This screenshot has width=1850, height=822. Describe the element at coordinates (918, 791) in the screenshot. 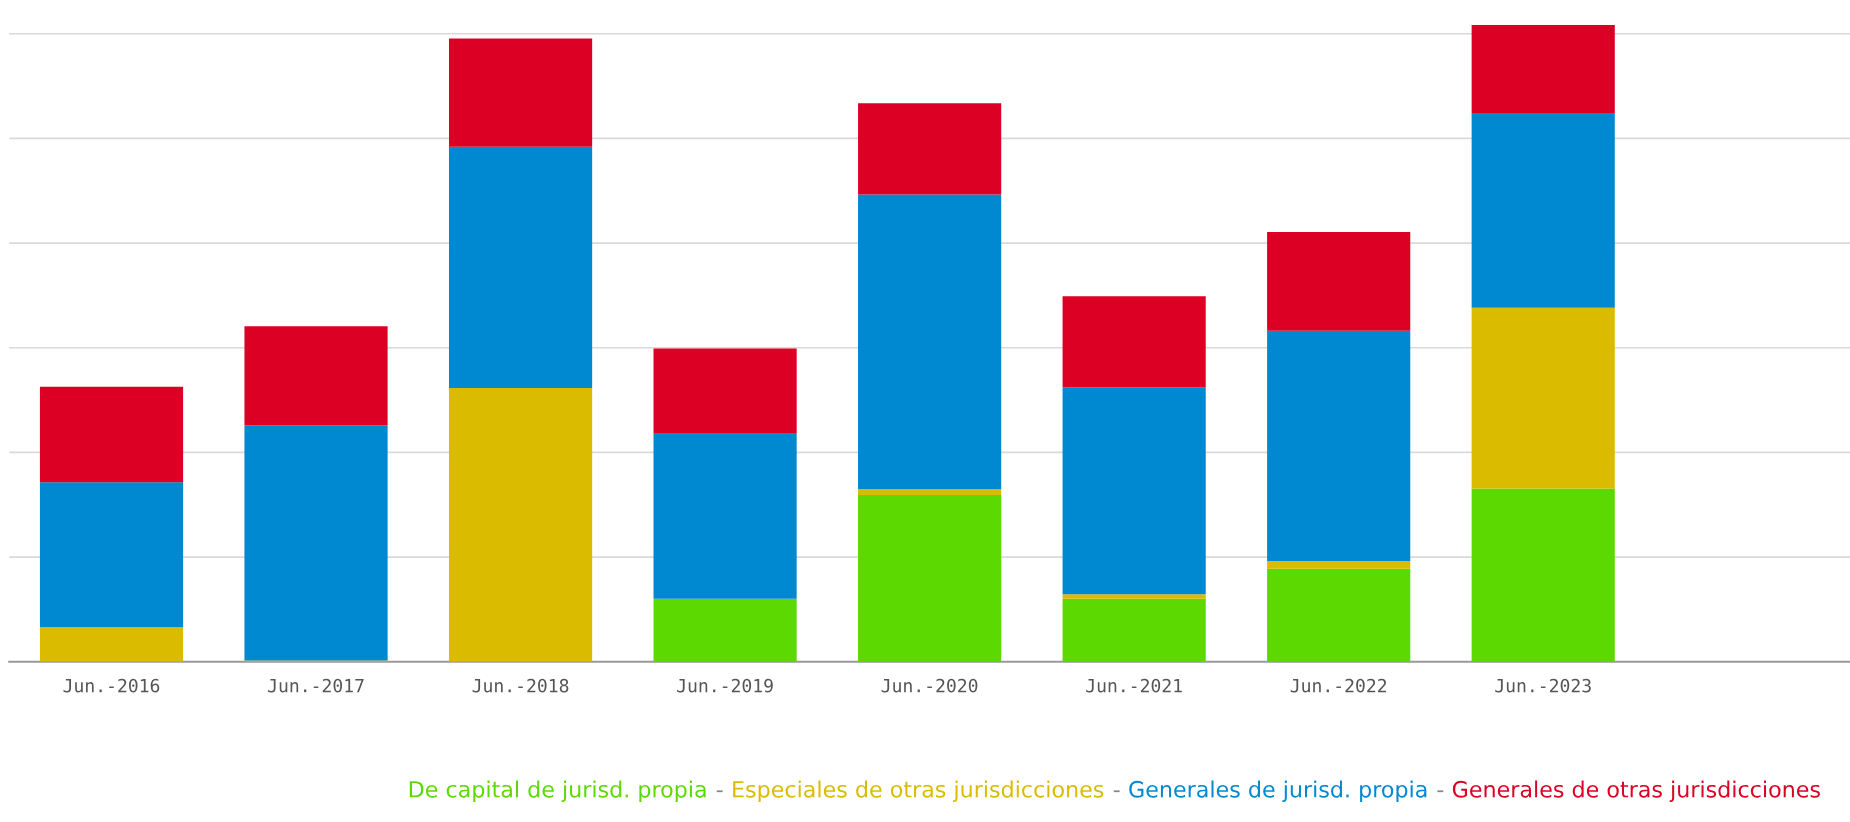

I see `text: Especiales de otras jurisdicciones` at that location.